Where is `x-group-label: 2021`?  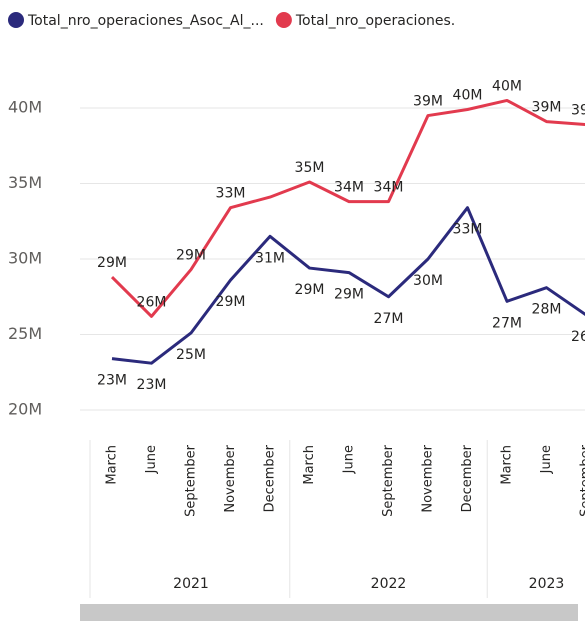
x-group-label: 2021 is located at coordinates (191, 584).